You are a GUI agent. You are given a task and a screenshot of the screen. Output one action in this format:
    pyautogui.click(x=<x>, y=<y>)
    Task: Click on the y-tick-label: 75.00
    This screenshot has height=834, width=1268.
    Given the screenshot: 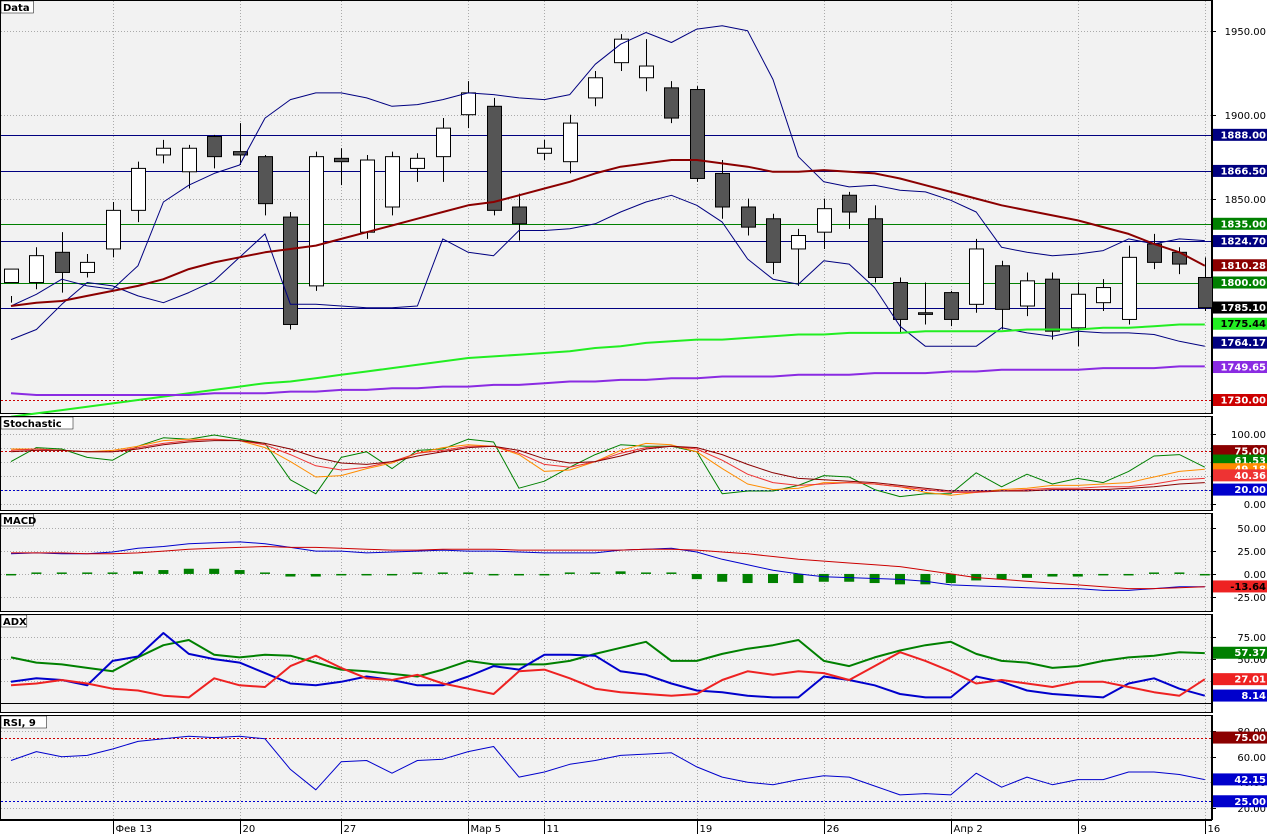 What is the action you would take?
    pyautogui.click(x=1251, y=638)
    